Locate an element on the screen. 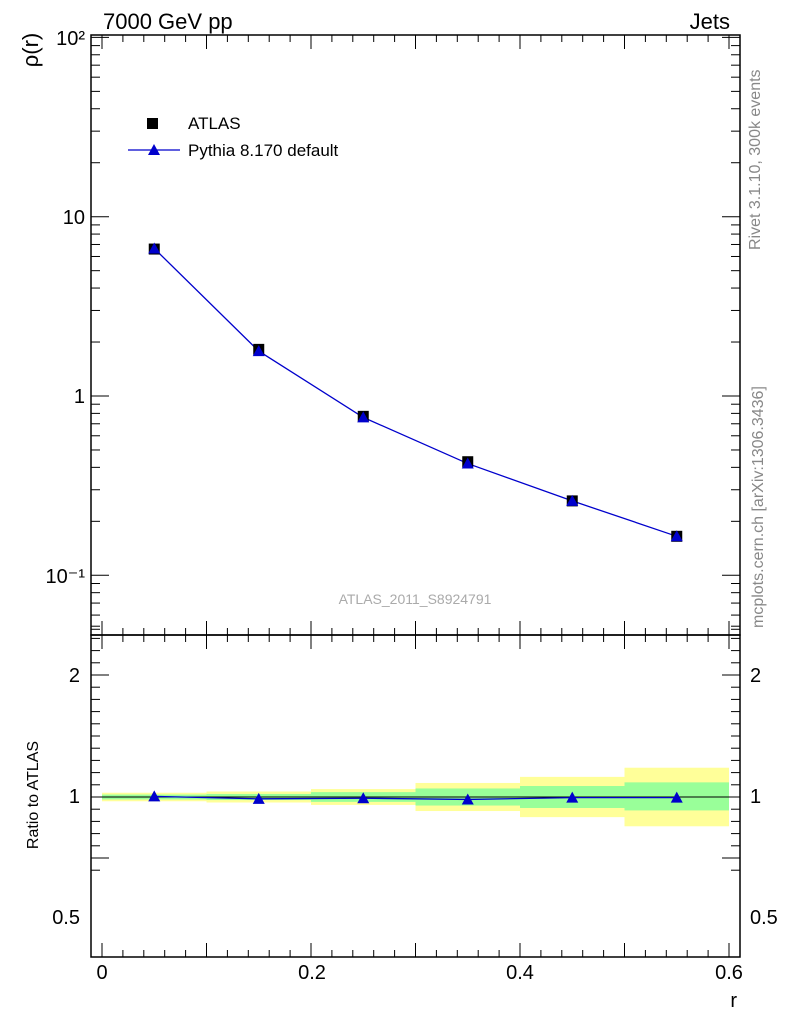  legend-atlas-marker is located at coordinates (152, 123).